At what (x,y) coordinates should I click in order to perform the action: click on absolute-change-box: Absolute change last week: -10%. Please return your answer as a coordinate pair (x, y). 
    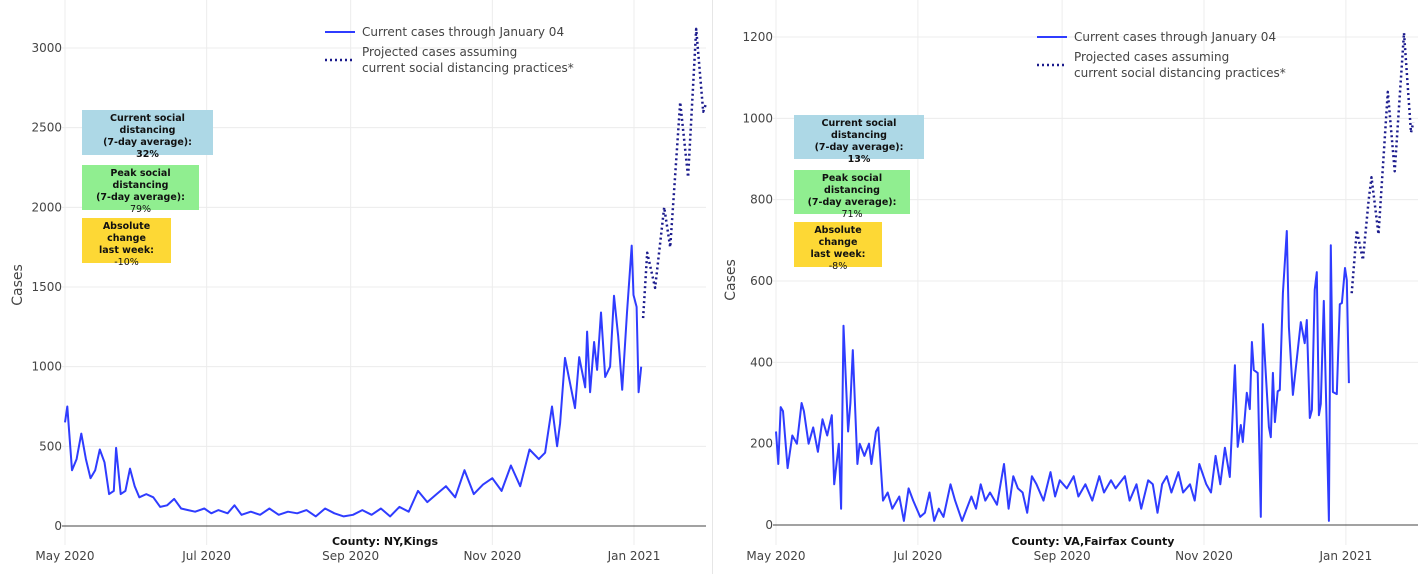
    Looking at the image, I should click on (126, 243).